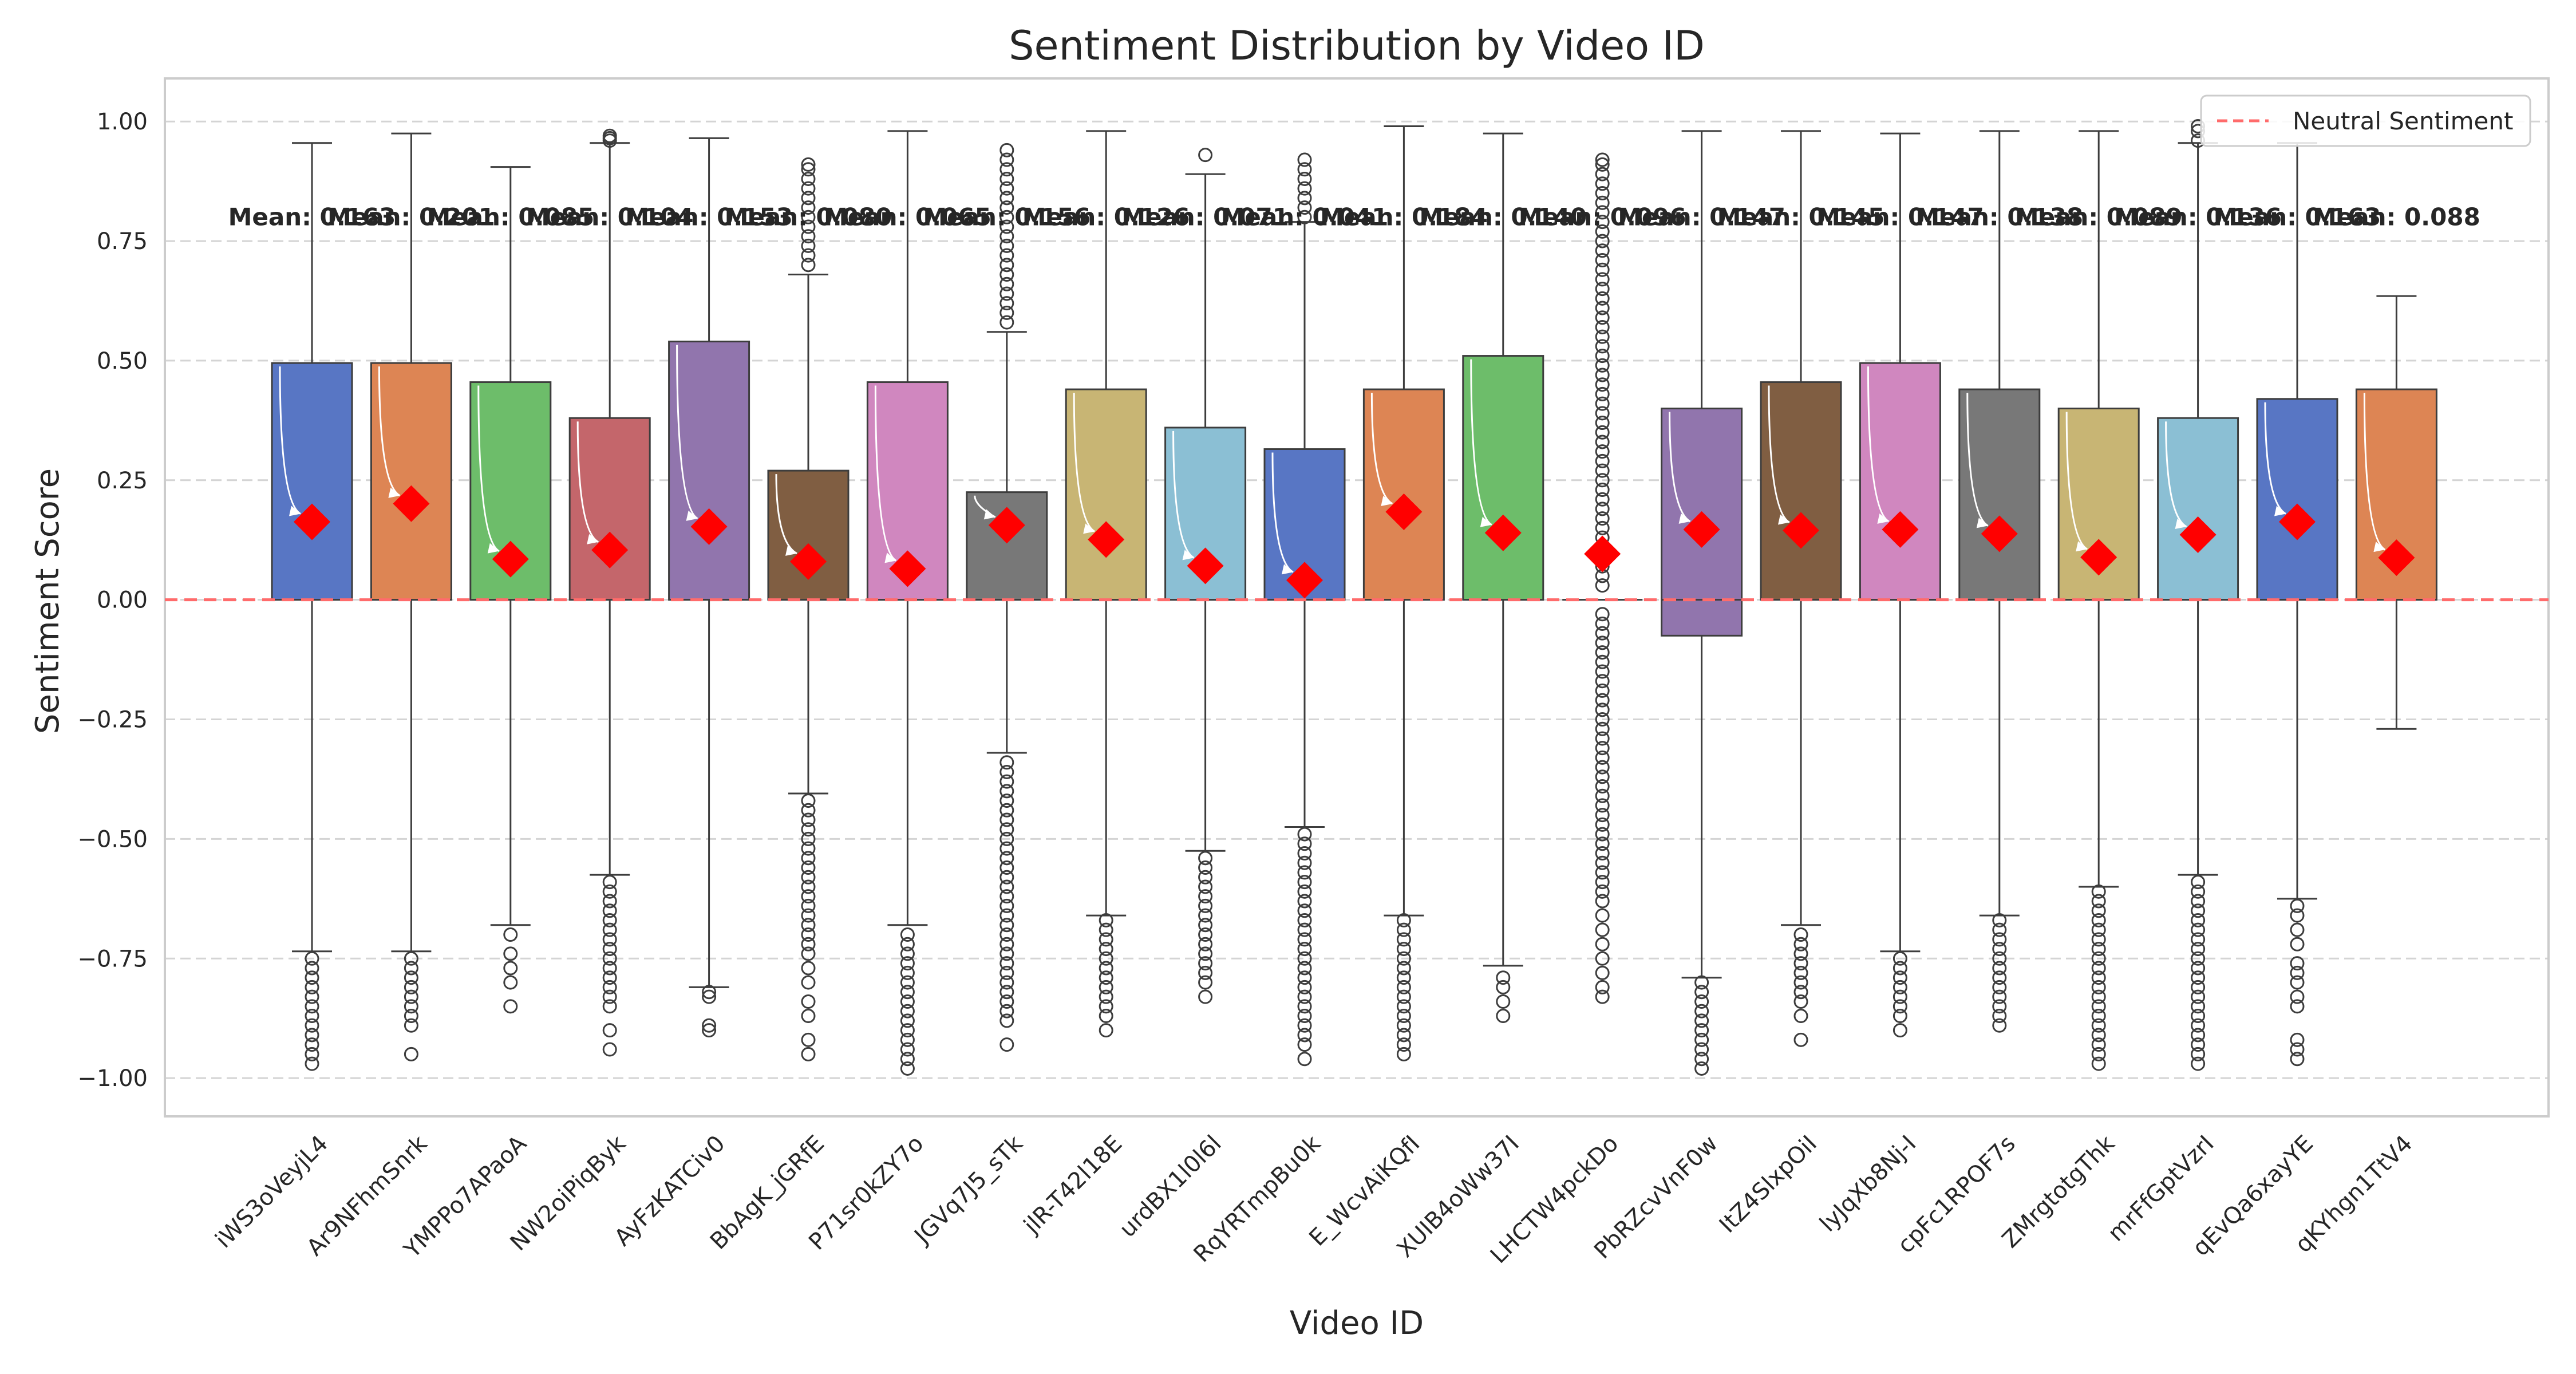  Describe the element at coordinates (2099, 217) in the screenshot. I see `mean-label: Mean: 0.089` at that location.